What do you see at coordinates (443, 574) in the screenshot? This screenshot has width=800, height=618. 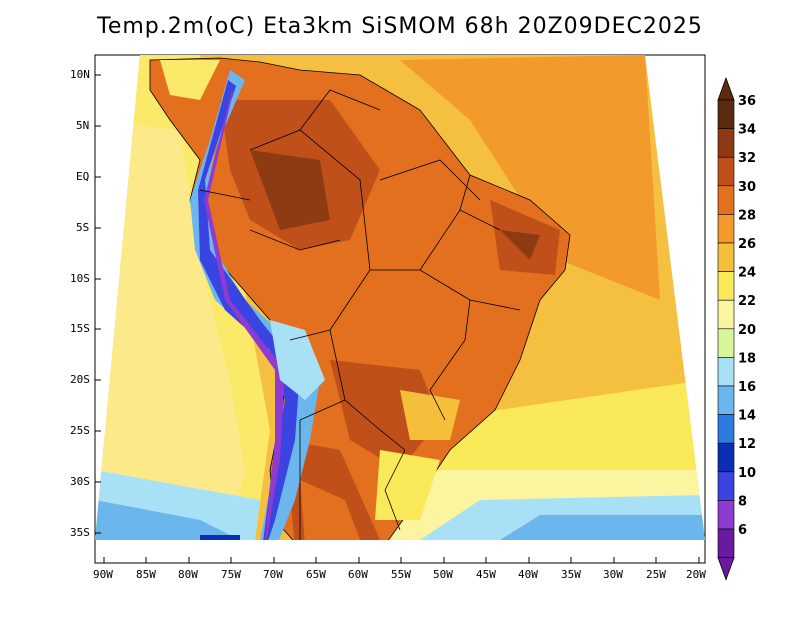 I see `lon-label: 50W` at bounding box center [443, 574].